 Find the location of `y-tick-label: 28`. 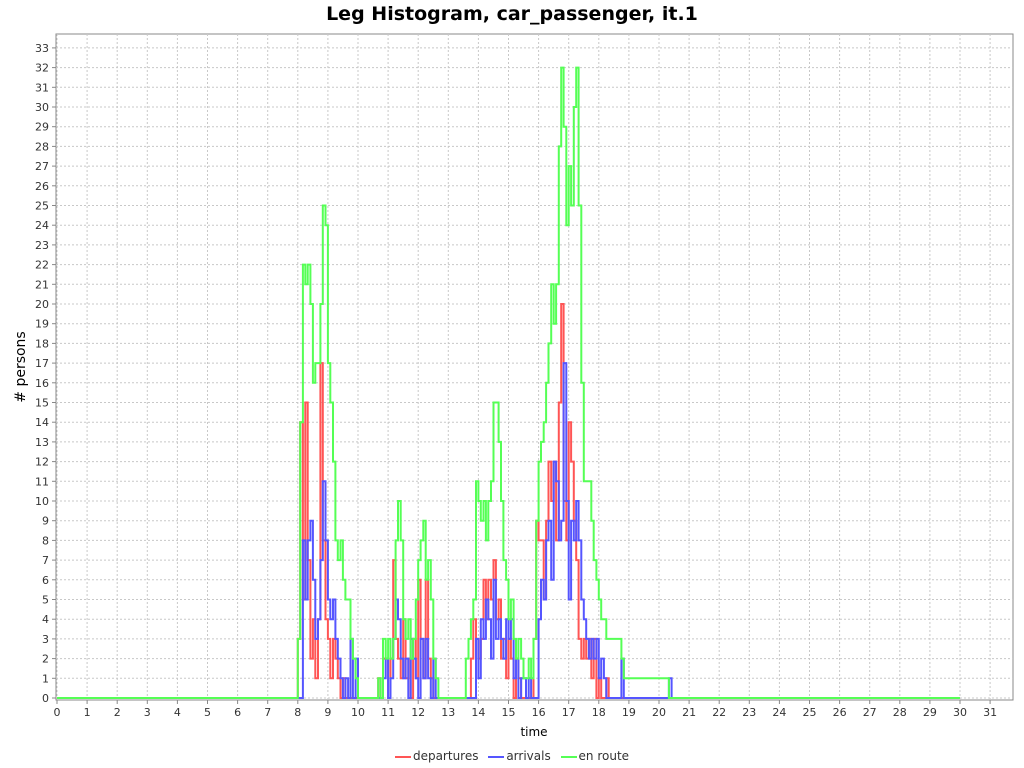

y-tick-label: 28 is located at coordinates (42, 146).